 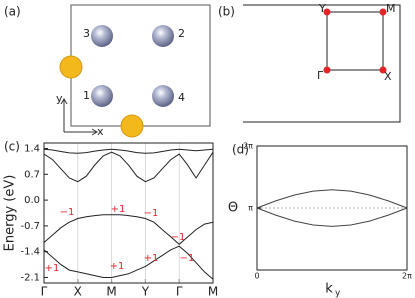 What do you see at coordinates (240, 150) in the screenshot?
I see `panel-label: (d)` at bounding box center [240, 150].